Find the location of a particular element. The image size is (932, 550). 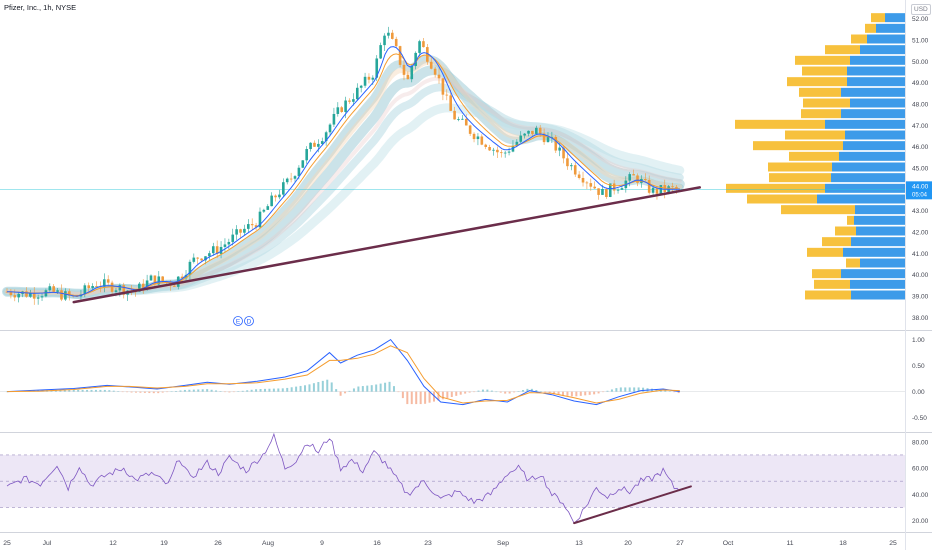

macd-panel is located at coordinates (452, 372).